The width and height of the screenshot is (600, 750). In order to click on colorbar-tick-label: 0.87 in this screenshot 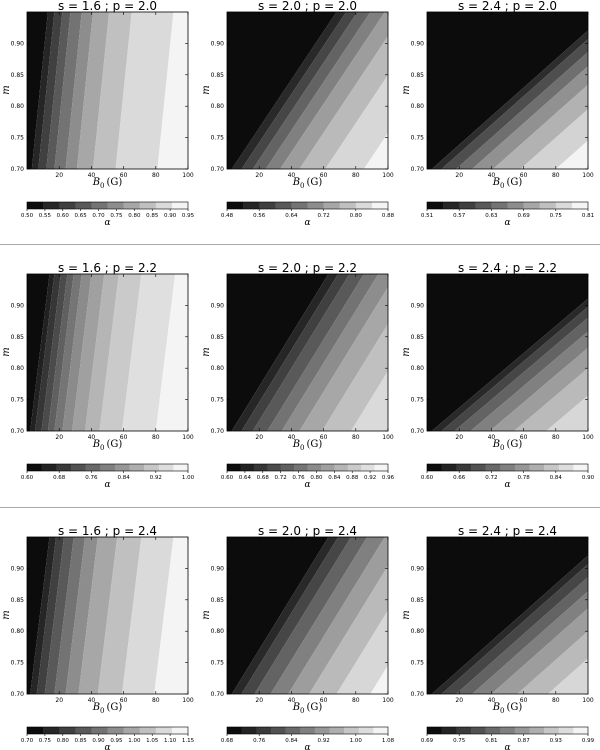, I will do `click(523, 741)`.